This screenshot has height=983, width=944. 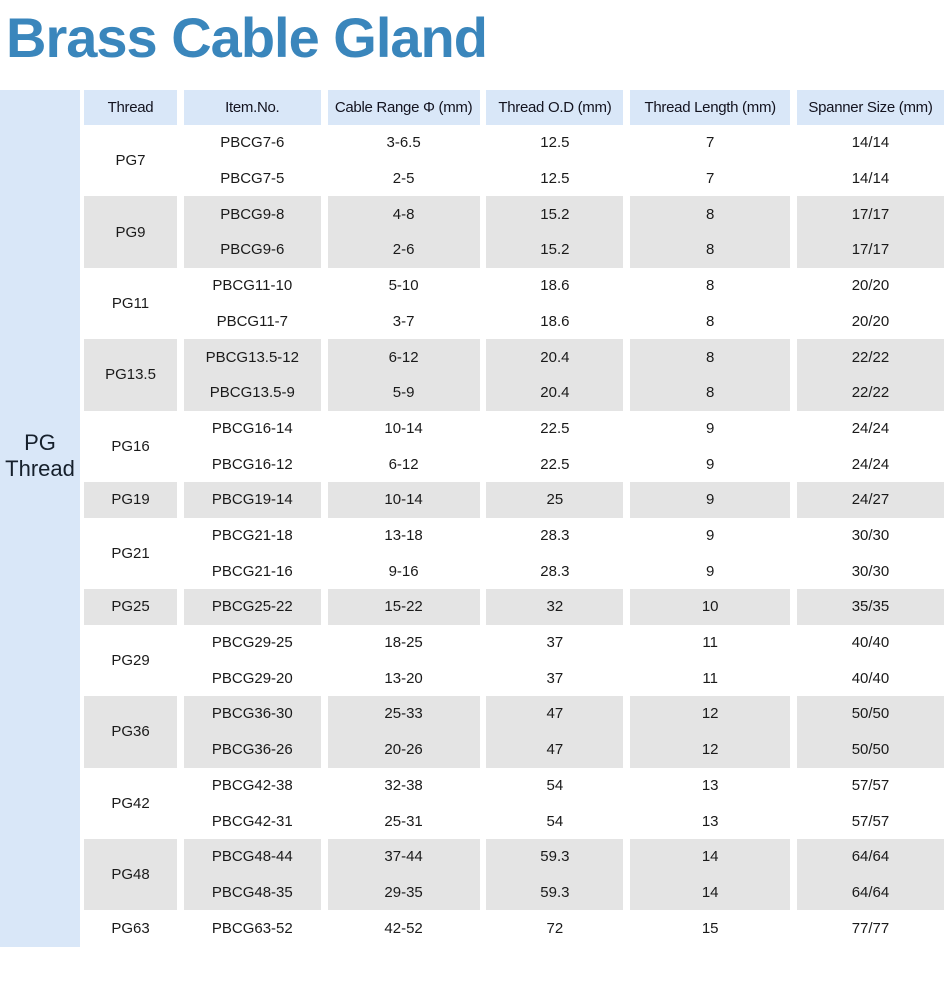 I want to click on column-header-2: Cable Range Φ (mm), so click(x=403, y=107).